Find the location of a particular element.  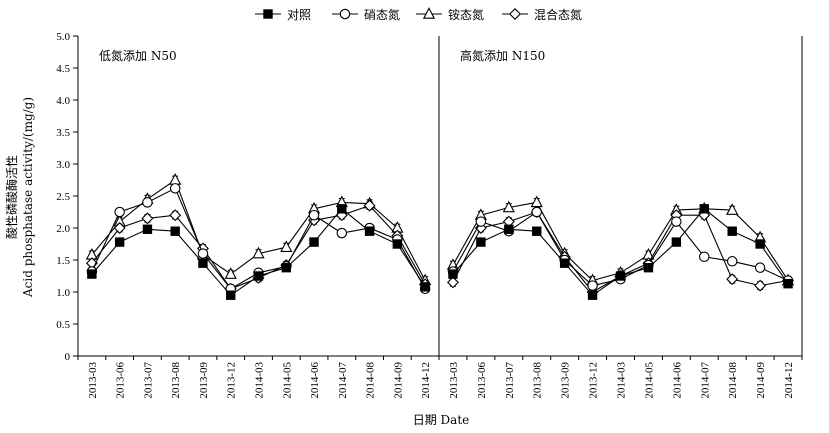

x-tick-label: 2013-06 is located at coordinates (482, 380).